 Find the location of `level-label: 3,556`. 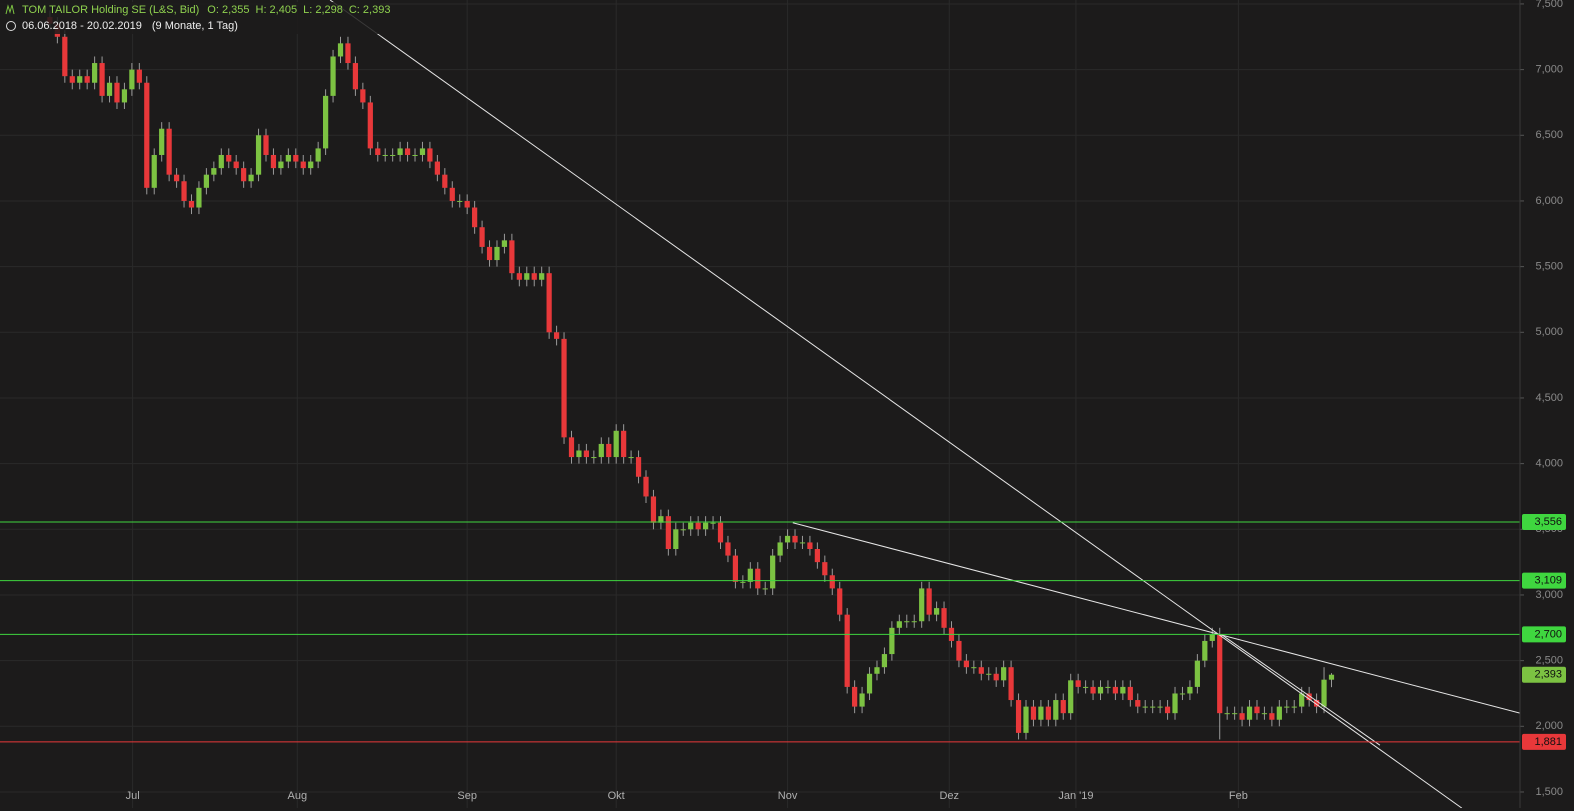

level-label: 3,556 is located at coordinates (1548, 522).